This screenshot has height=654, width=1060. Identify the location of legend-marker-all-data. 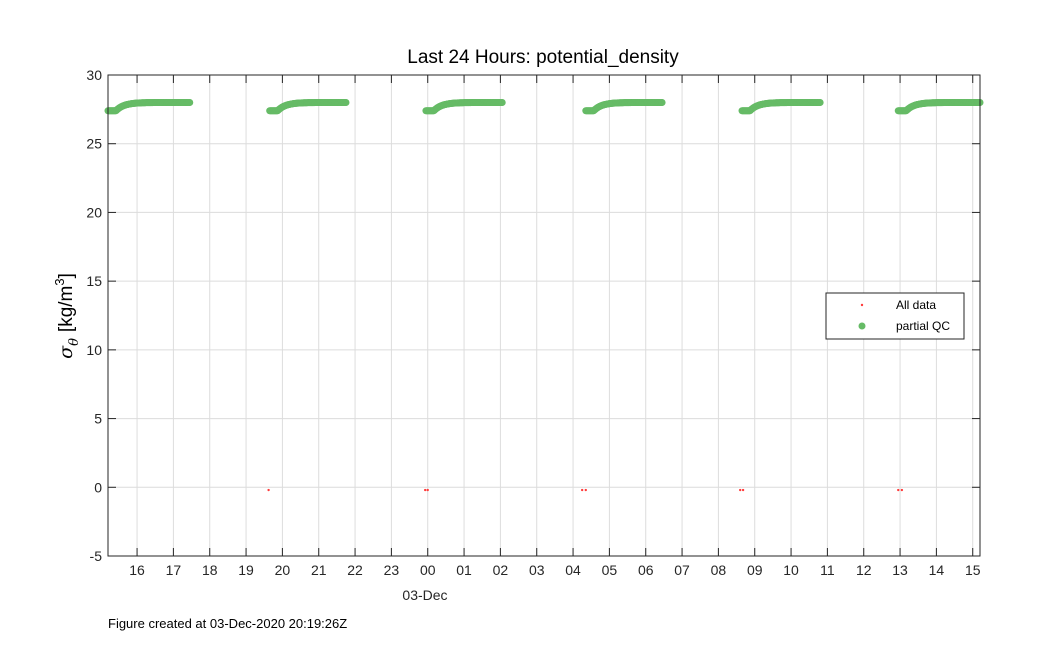
(862, 305).